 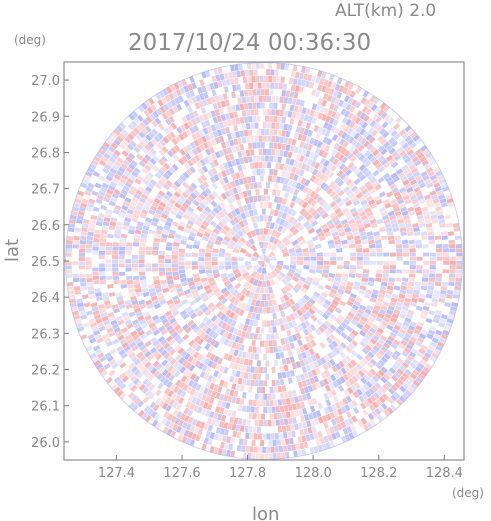 I want to click on y-tick-label: 27.0, so click(x=45, y=81).